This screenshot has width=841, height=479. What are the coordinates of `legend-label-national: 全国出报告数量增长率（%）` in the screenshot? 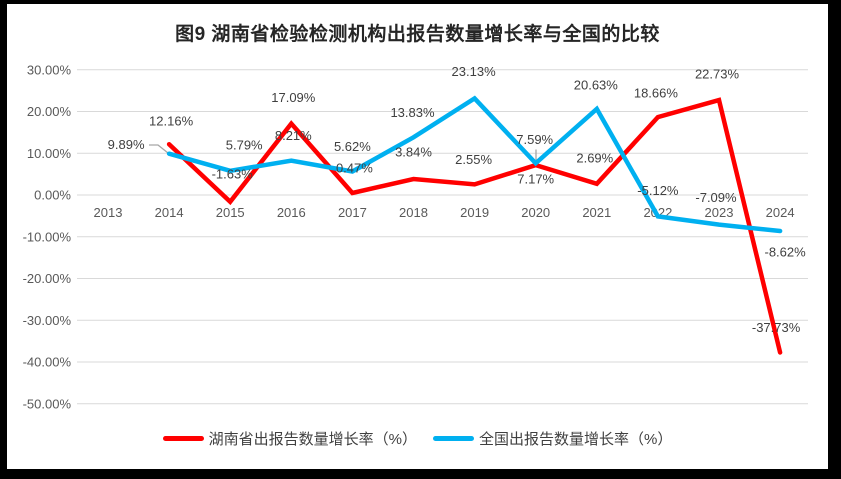 It's located at (576, 439).